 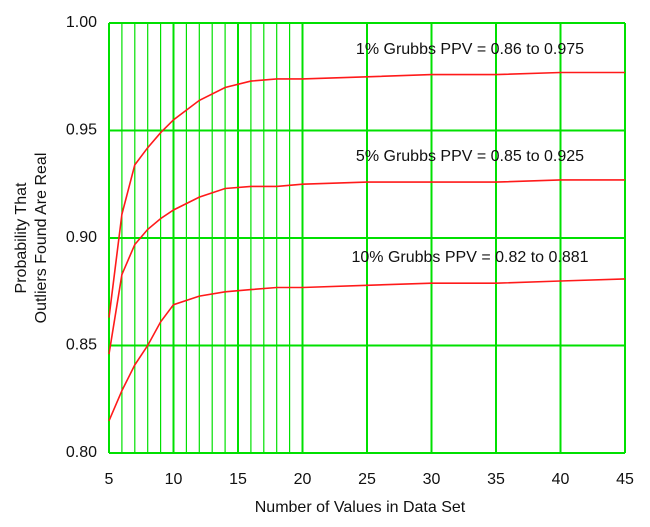 What do you see at coordinates (81, 237) in the screenshot?
I see `y-tick-label: 0.90` at bounding box center [81, 237].